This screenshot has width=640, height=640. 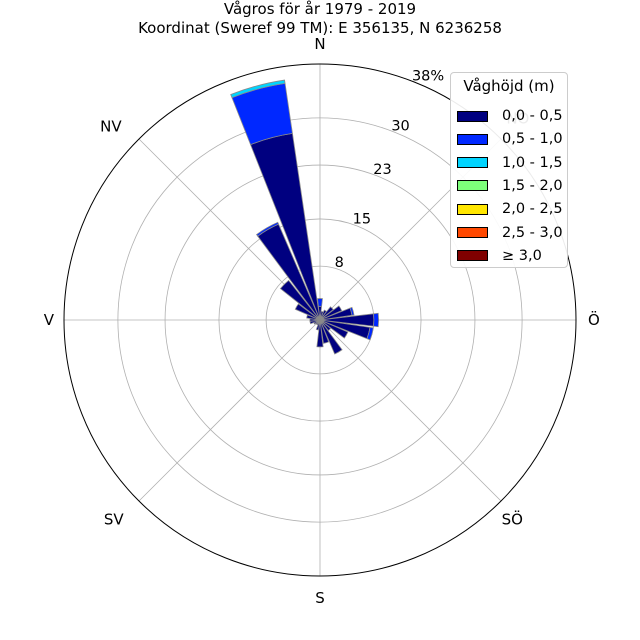 I want to click on legend-item: 0,0 - 0,5, so click(x=510, y=116).